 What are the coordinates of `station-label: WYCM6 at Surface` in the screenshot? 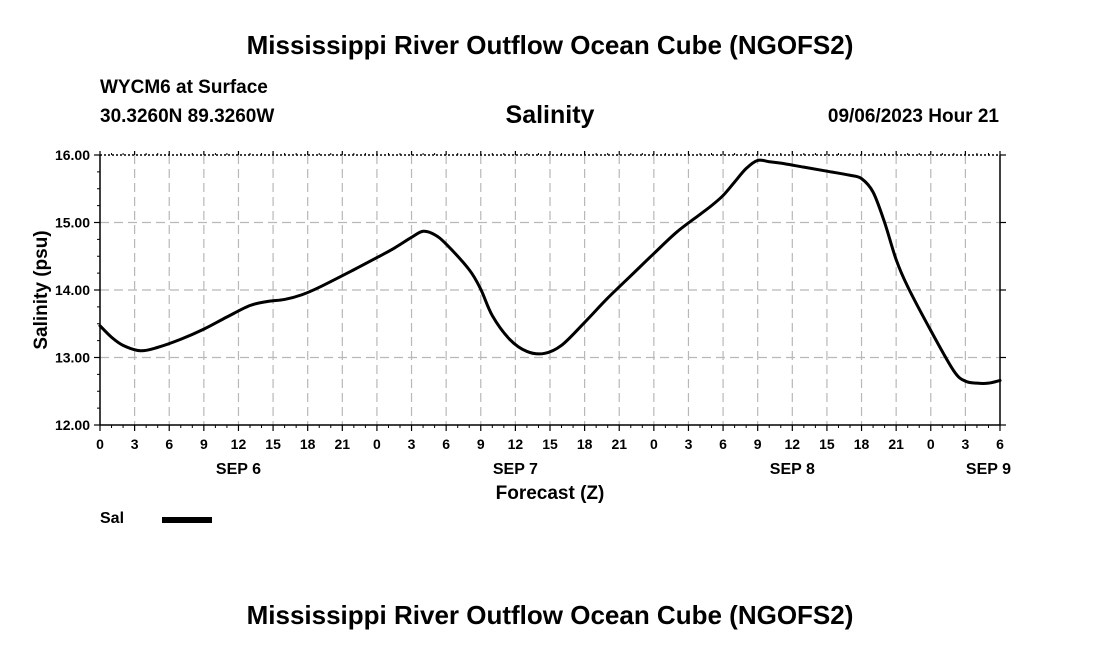 It's located at (184, 87).